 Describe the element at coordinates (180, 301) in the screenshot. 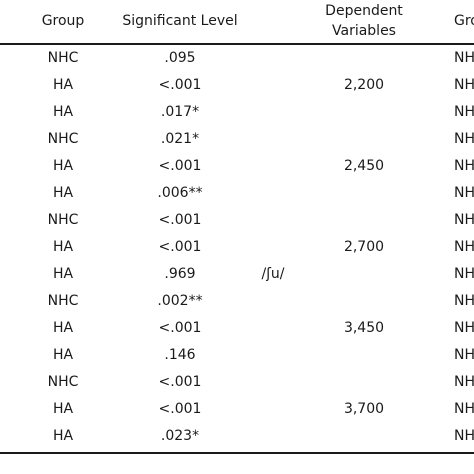

I see `row-significance: .002**` at that location.